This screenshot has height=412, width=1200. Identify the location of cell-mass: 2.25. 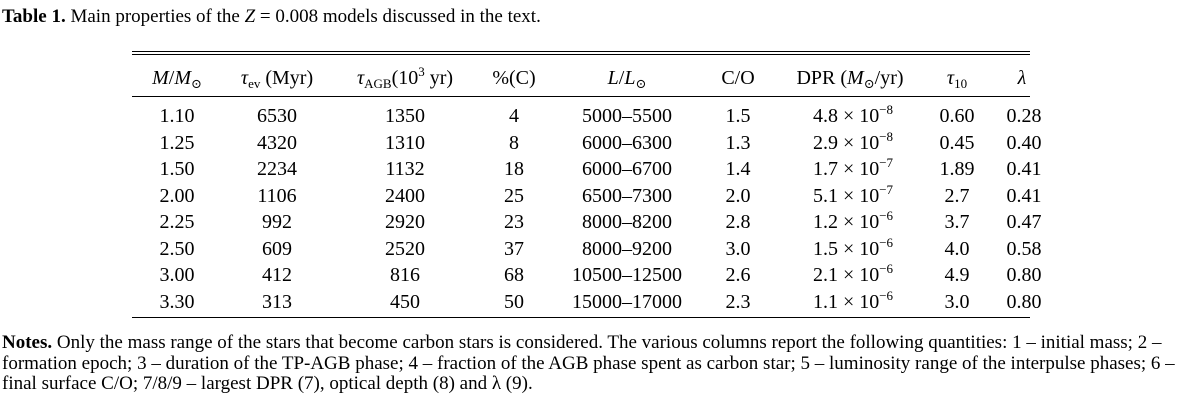
(177, 222).